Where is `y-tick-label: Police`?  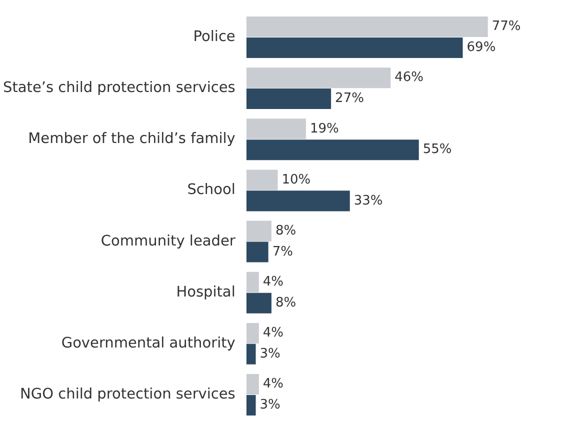 y-tick-label: Police is located at coordinates (214, 37).